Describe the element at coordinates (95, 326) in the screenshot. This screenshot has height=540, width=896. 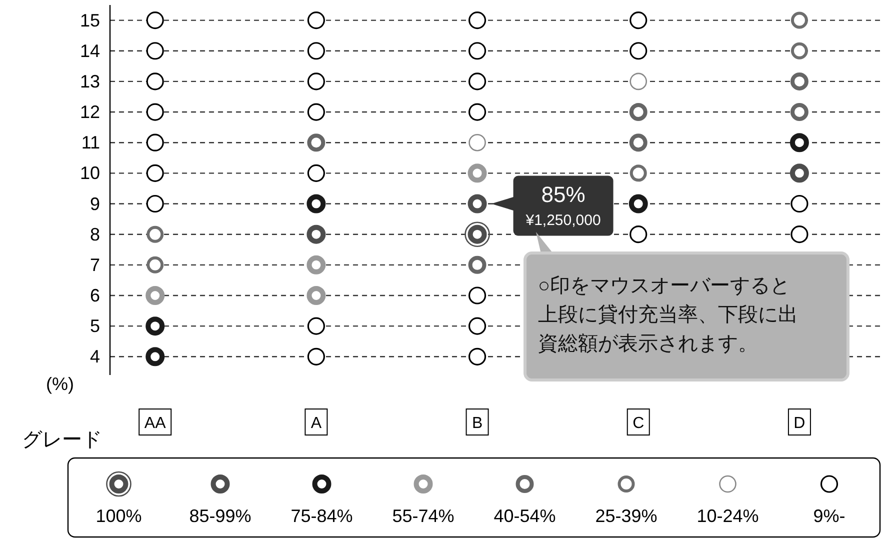
I see `y-tick-label: 5` at that location.